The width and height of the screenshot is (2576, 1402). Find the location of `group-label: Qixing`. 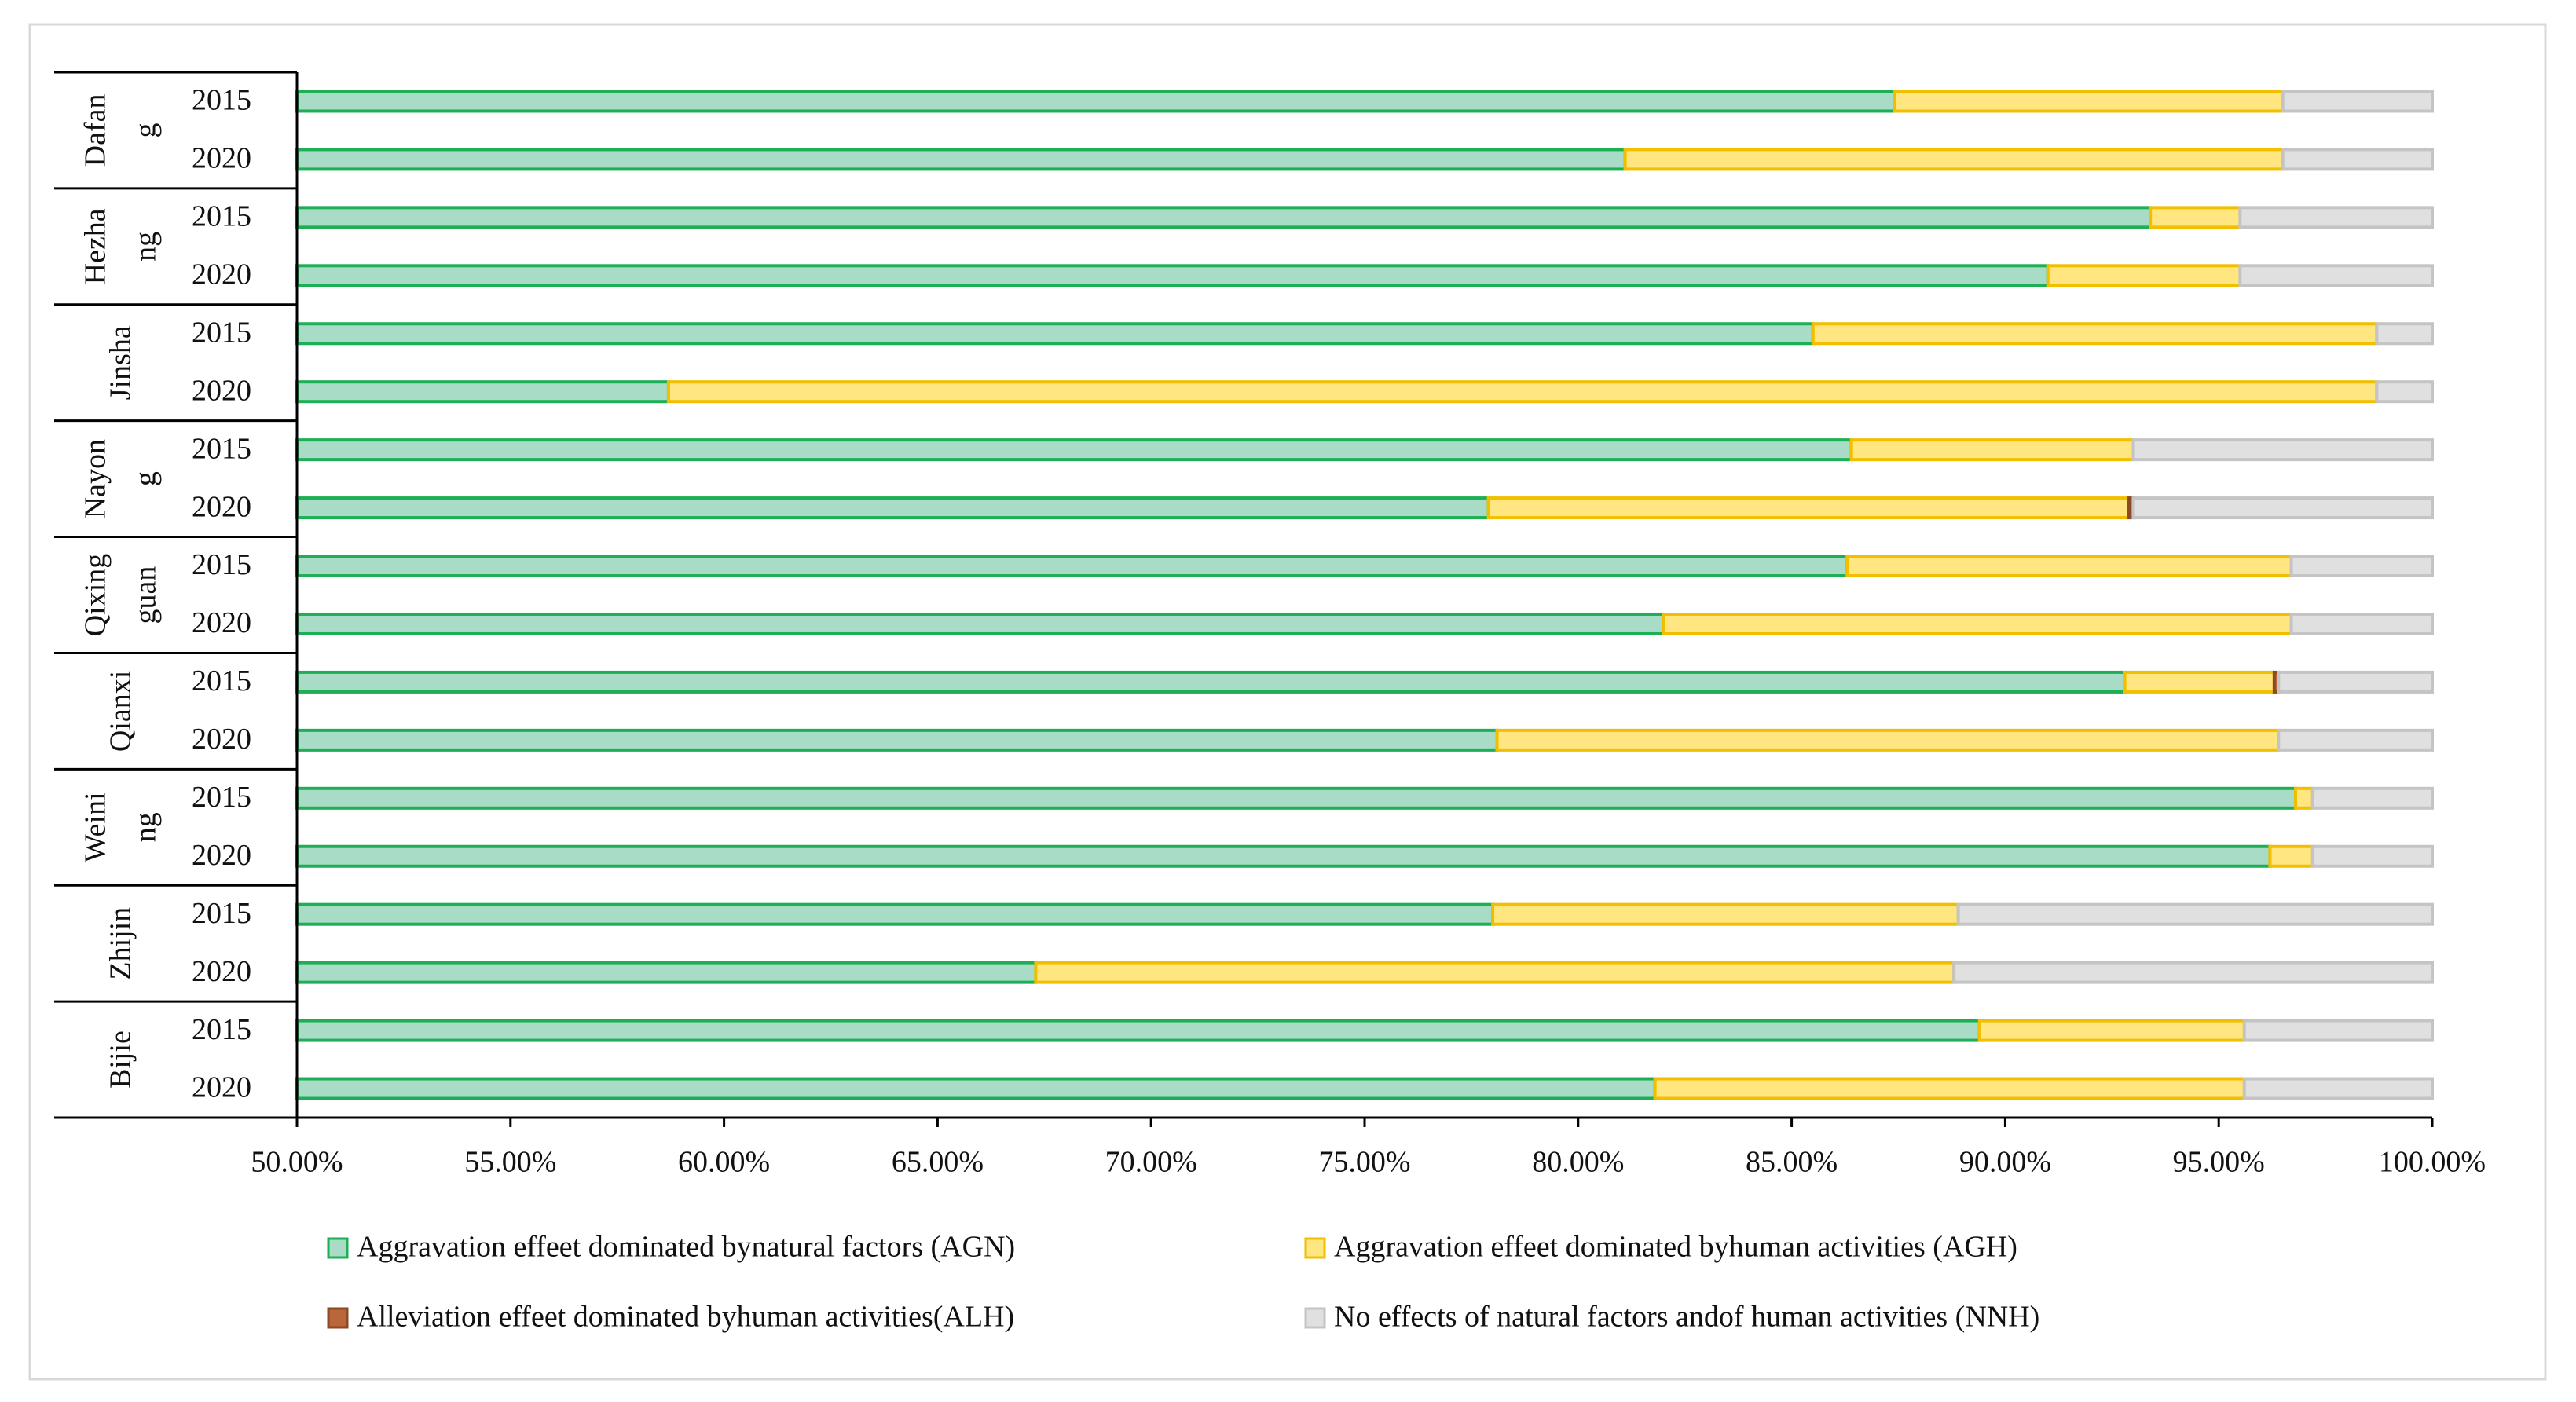

group-label: Qixing is located at coordinates (95, 595).